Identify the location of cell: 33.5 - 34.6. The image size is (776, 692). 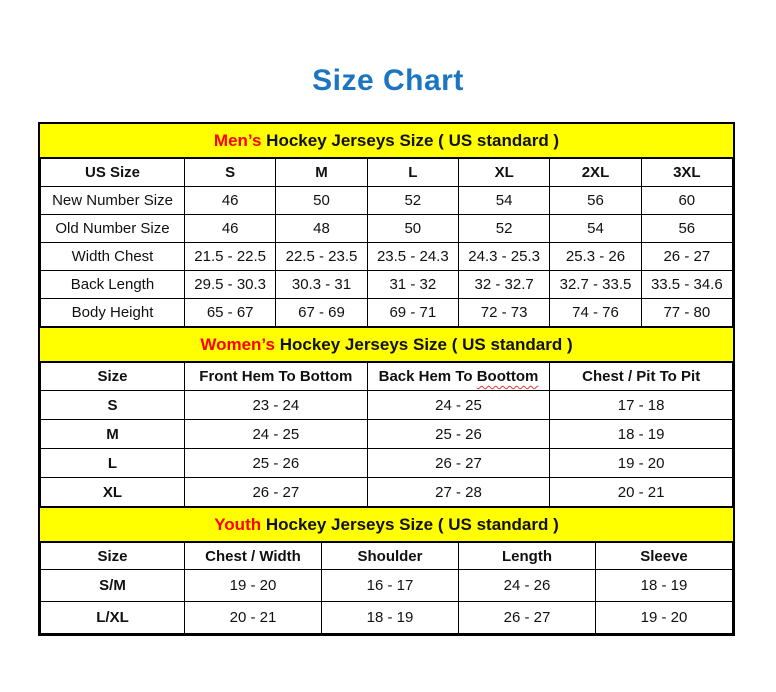
(687, 284).